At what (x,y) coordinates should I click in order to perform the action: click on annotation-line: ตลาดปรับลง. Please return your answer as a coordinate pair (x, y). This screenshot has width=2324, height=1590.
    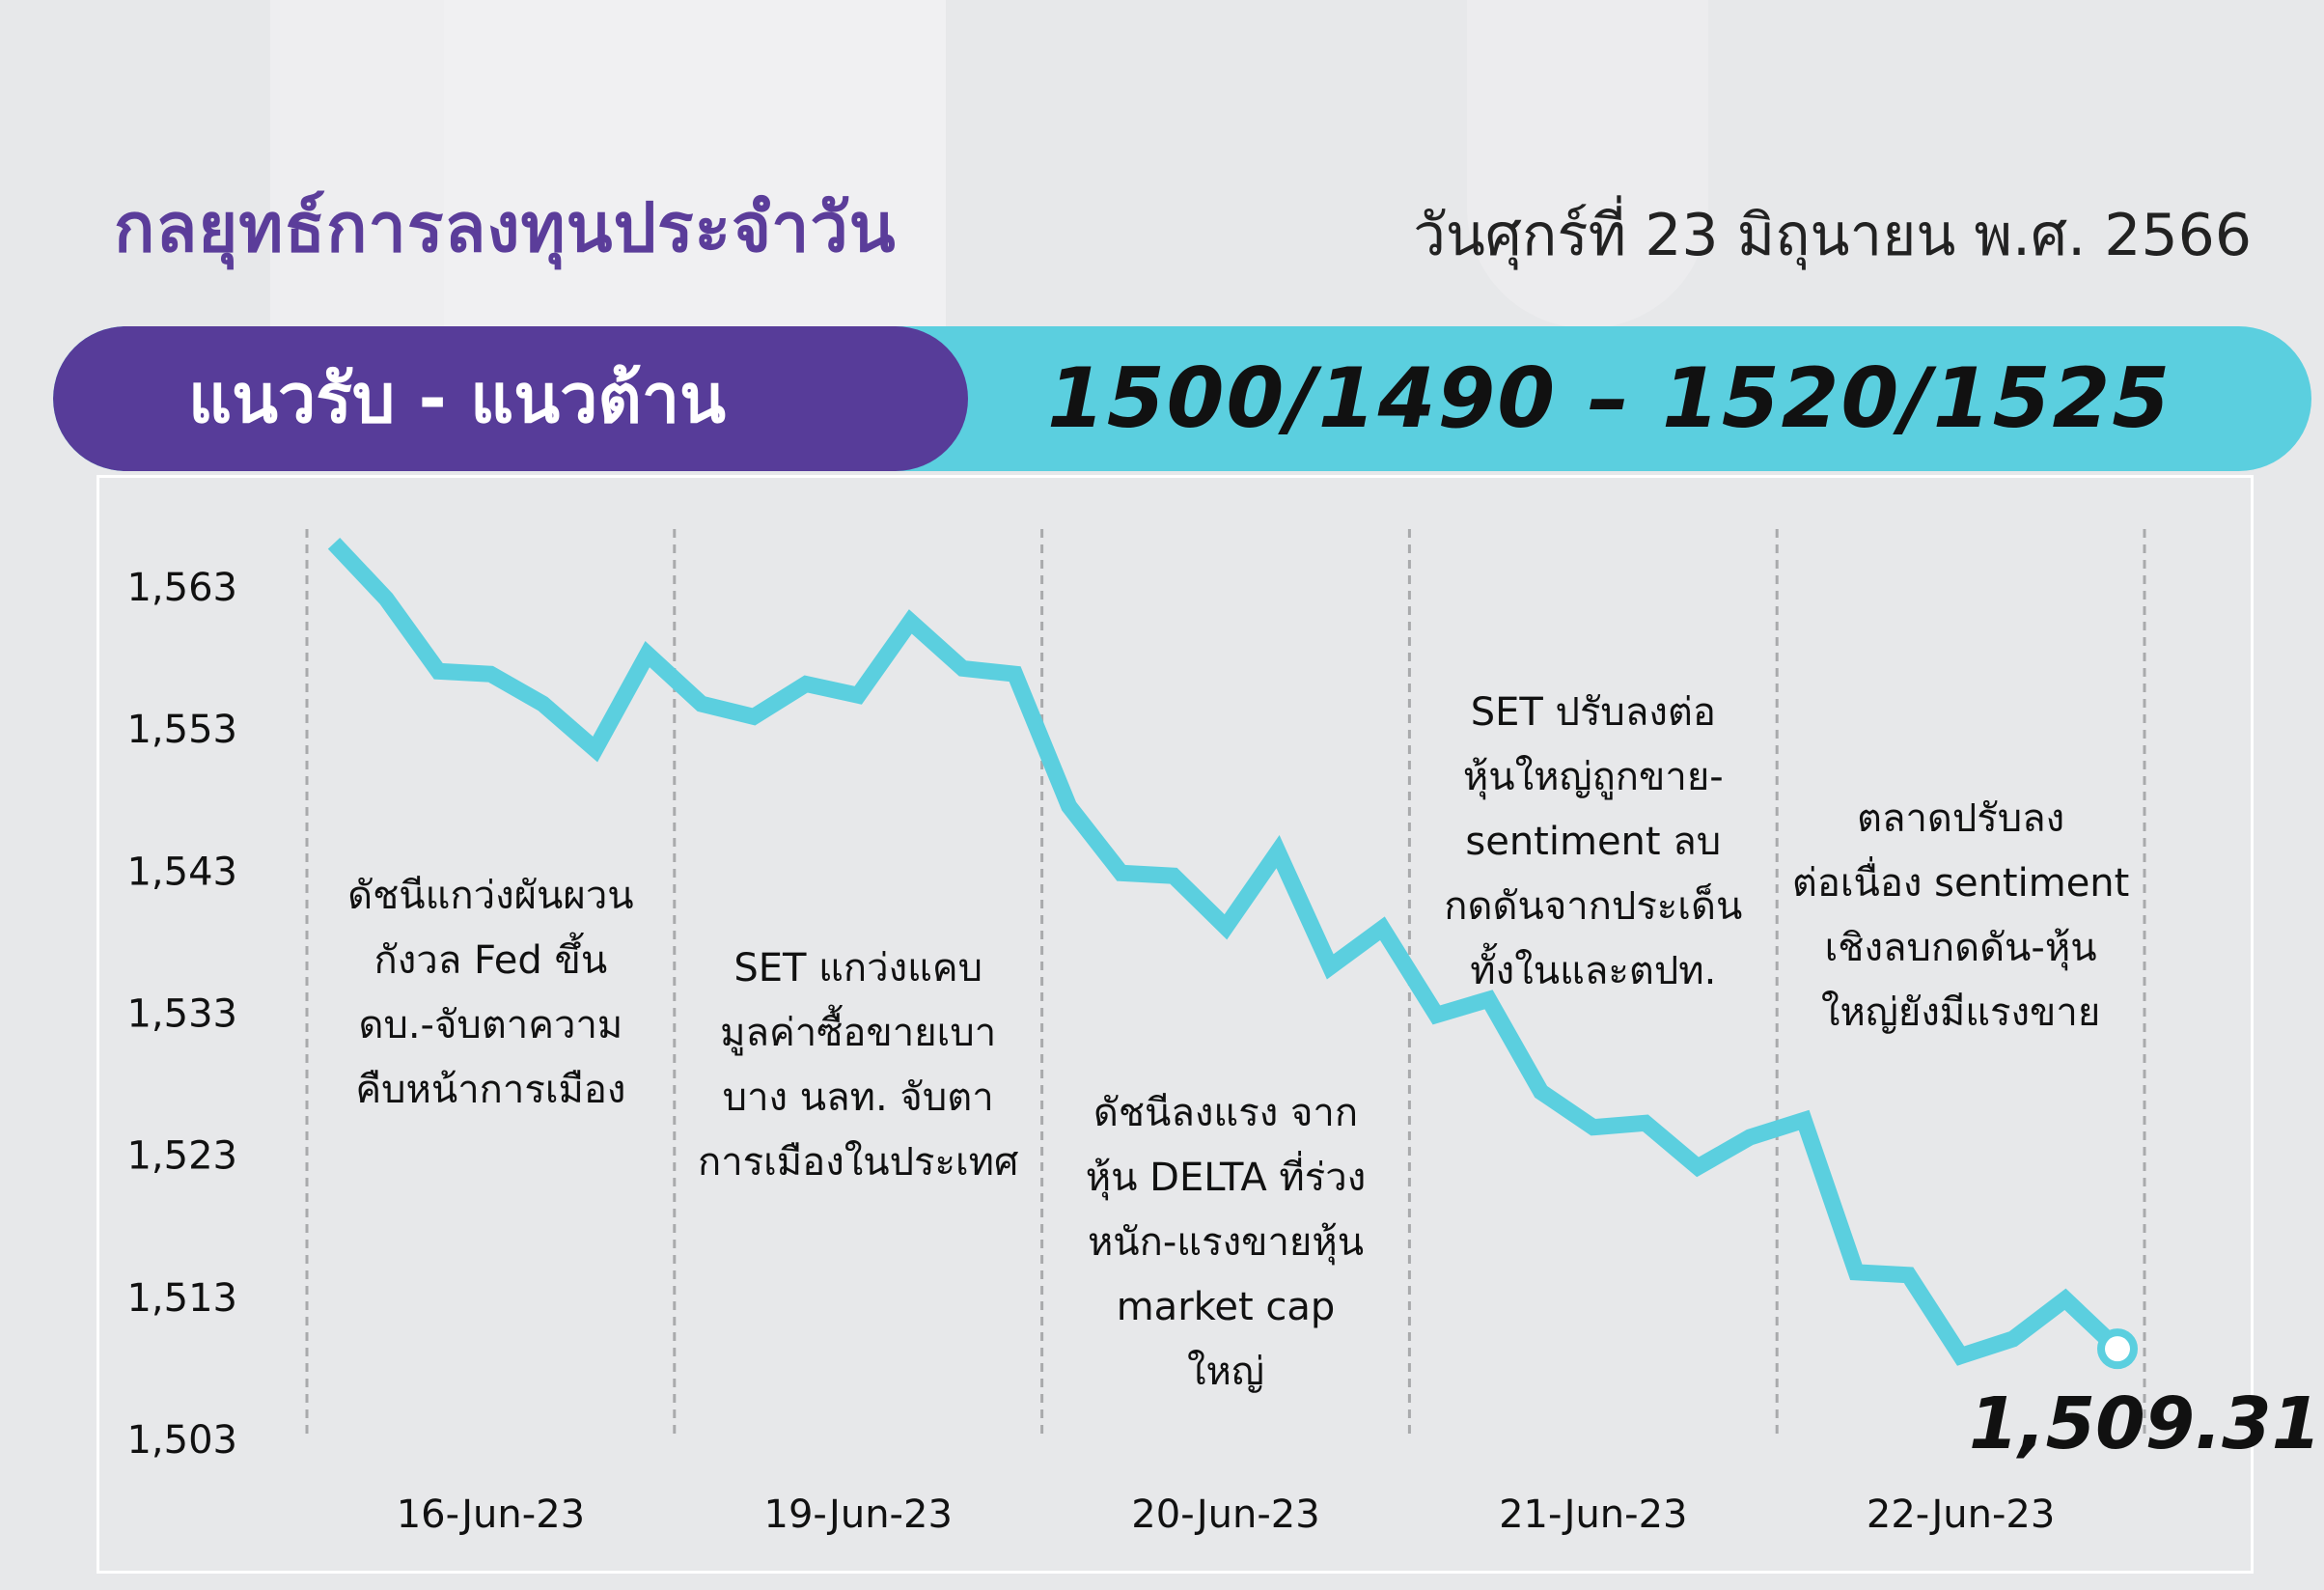
    Looking at the image, I should click on (1960, 819).